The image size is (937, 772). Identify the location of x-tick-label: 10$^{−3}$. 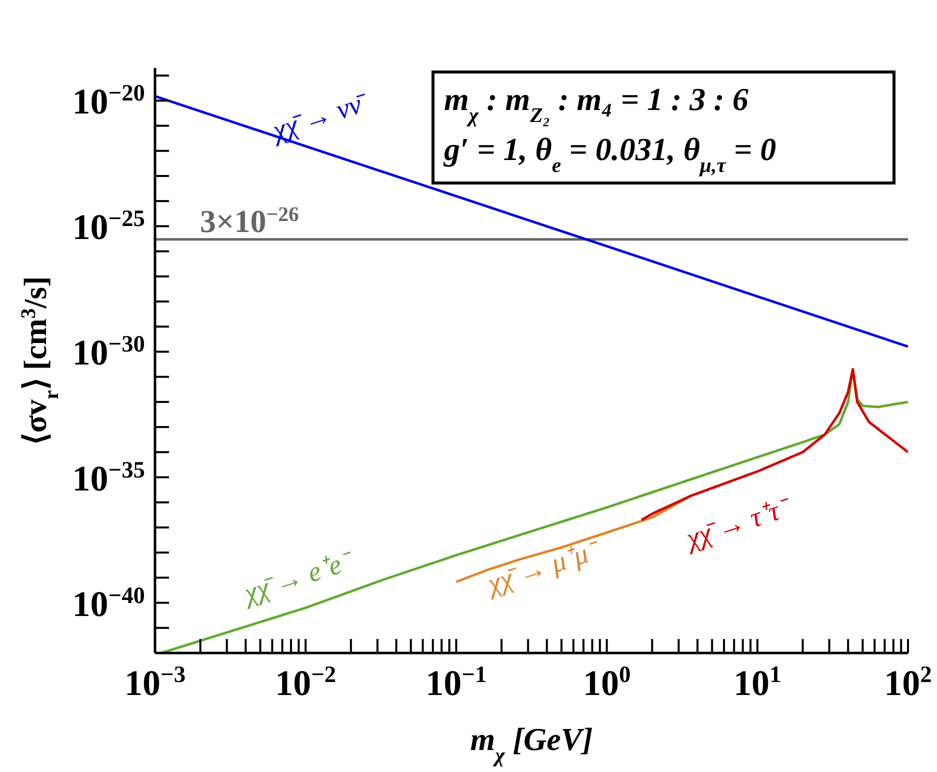
(155, 682).